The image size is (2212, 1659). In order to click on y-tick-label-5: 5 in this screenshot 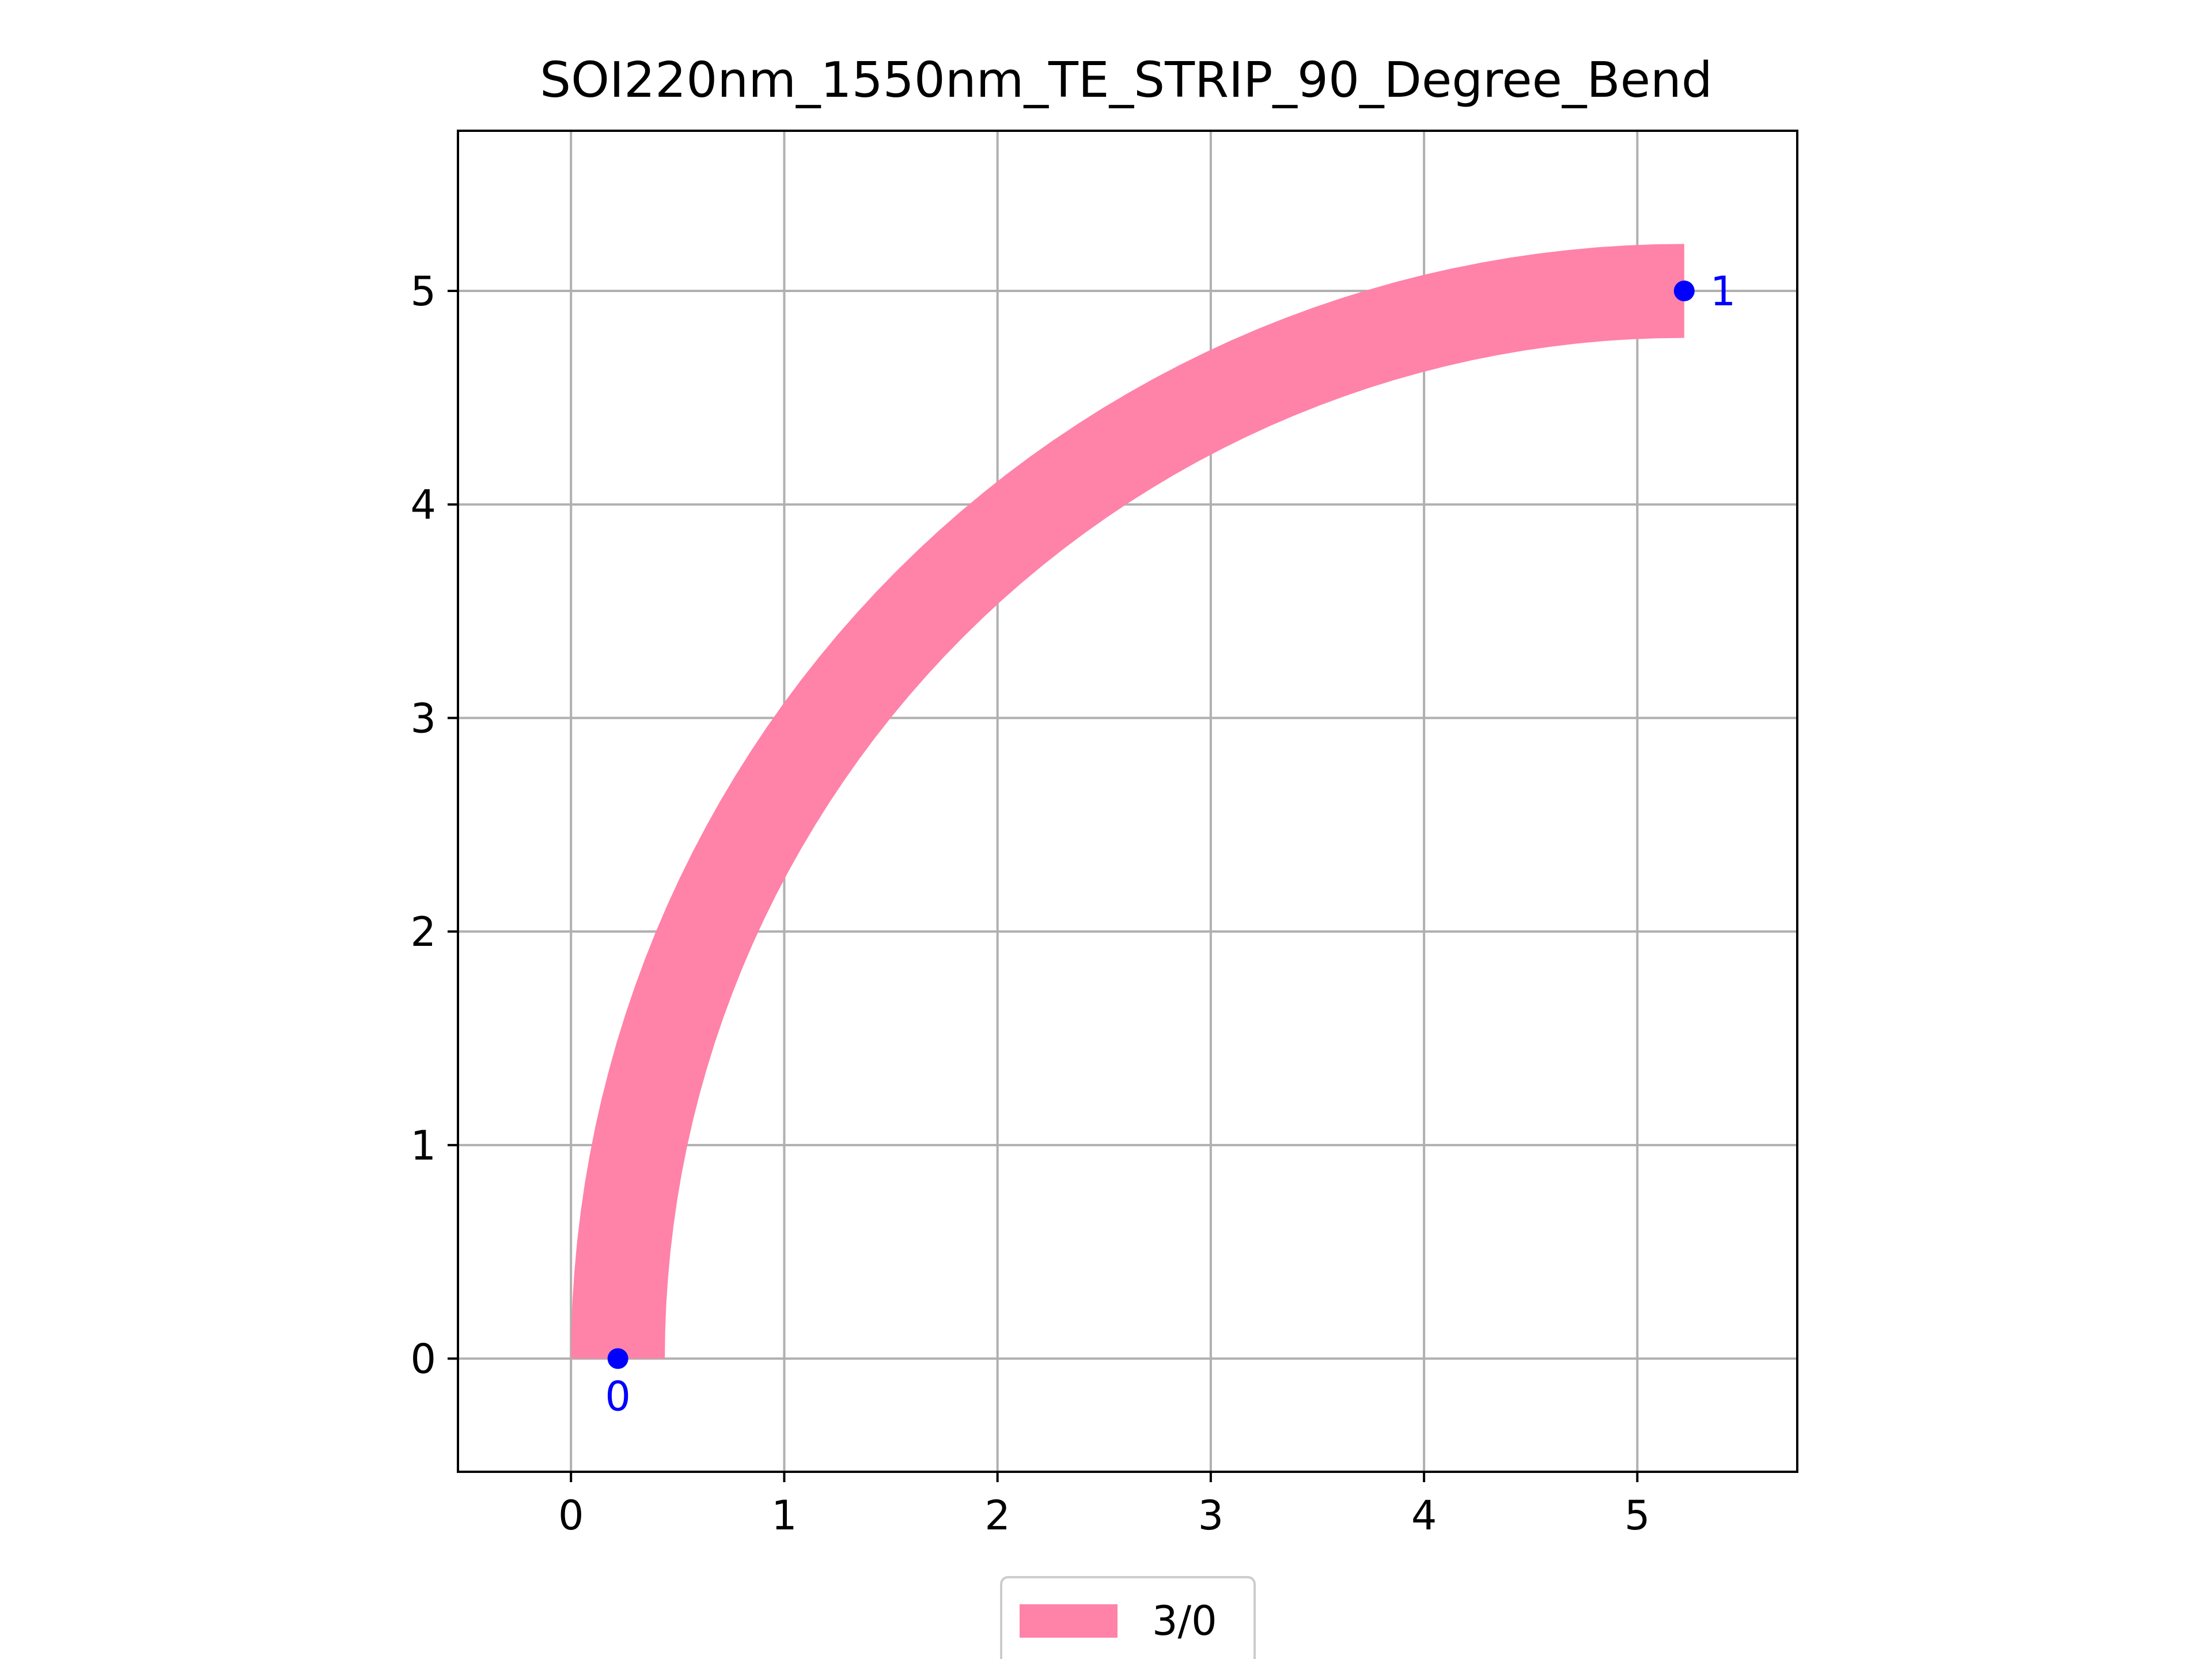, I will do `click(423, 291)`.